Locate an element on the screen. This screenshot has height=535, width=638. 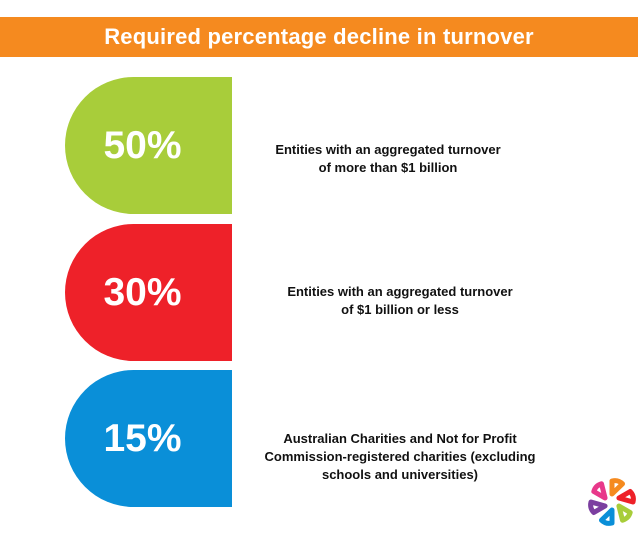
description-line: Australian Charities and Not for Profit is located at coordinates (400, 438).